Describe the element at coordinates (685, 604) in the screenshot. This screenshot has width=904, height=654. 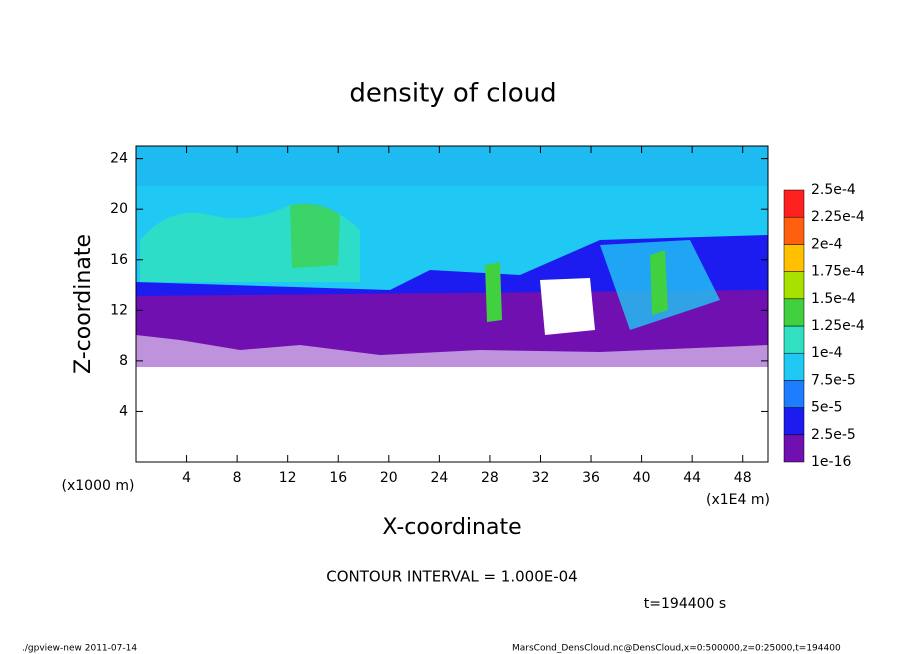
I see `time-label: t=194400 s` at that location.